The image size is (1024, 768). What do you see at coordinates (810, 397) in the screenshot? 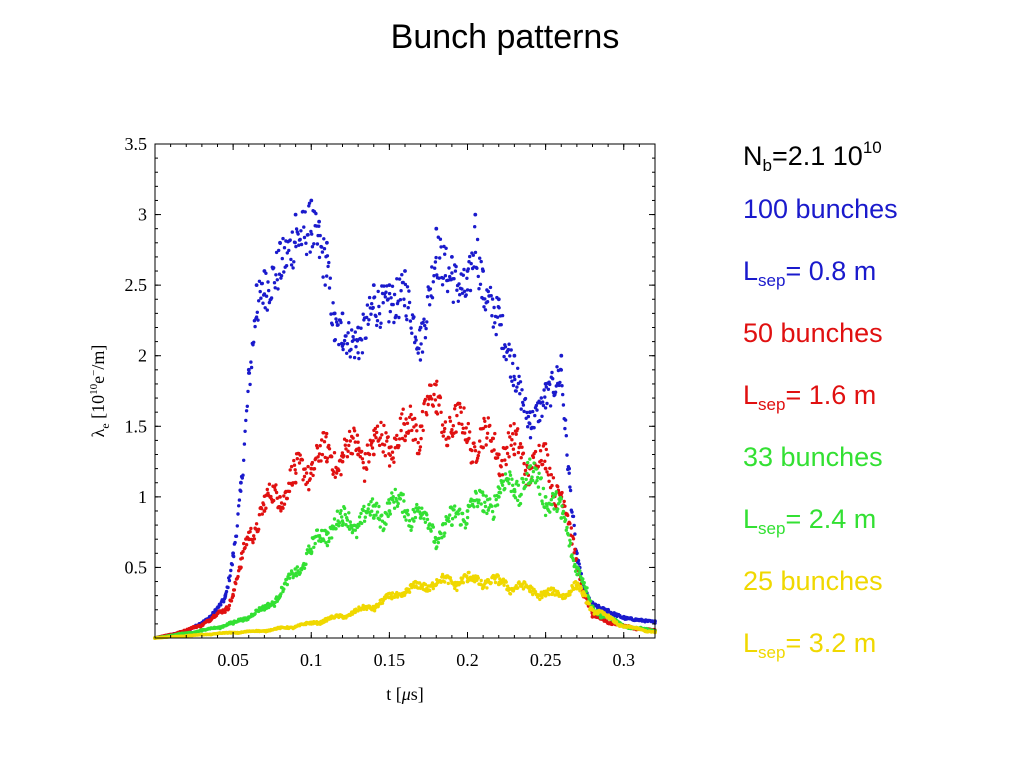
I see `legend-entry-lsep-1-6: Lsep= 1.6 m` at bounding box center [810, 397].